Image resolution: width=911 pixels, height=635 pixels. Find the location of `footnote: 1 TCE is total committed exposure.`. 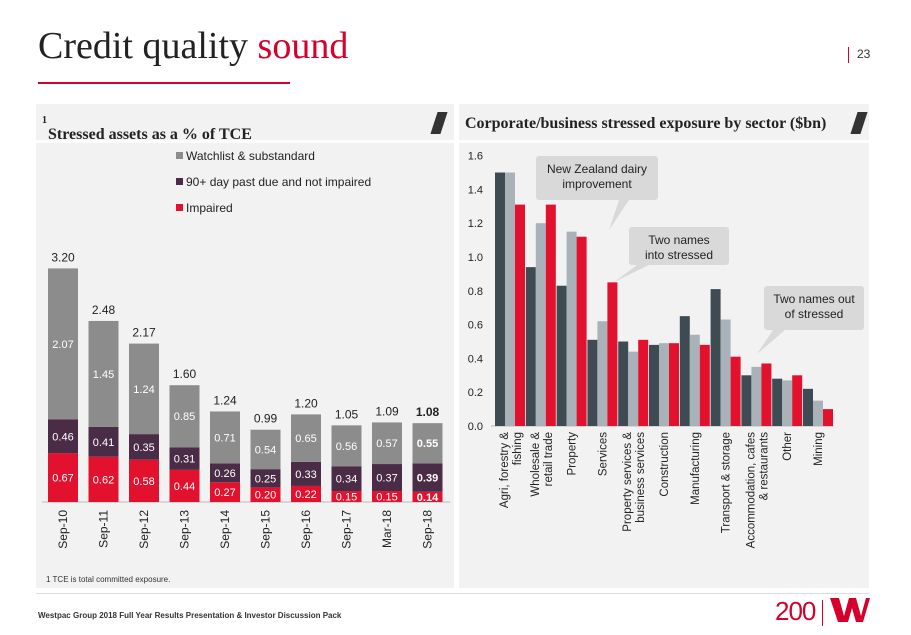

footnote: 1 TCE is total committed exposure. is located at coordinates (108, 579).